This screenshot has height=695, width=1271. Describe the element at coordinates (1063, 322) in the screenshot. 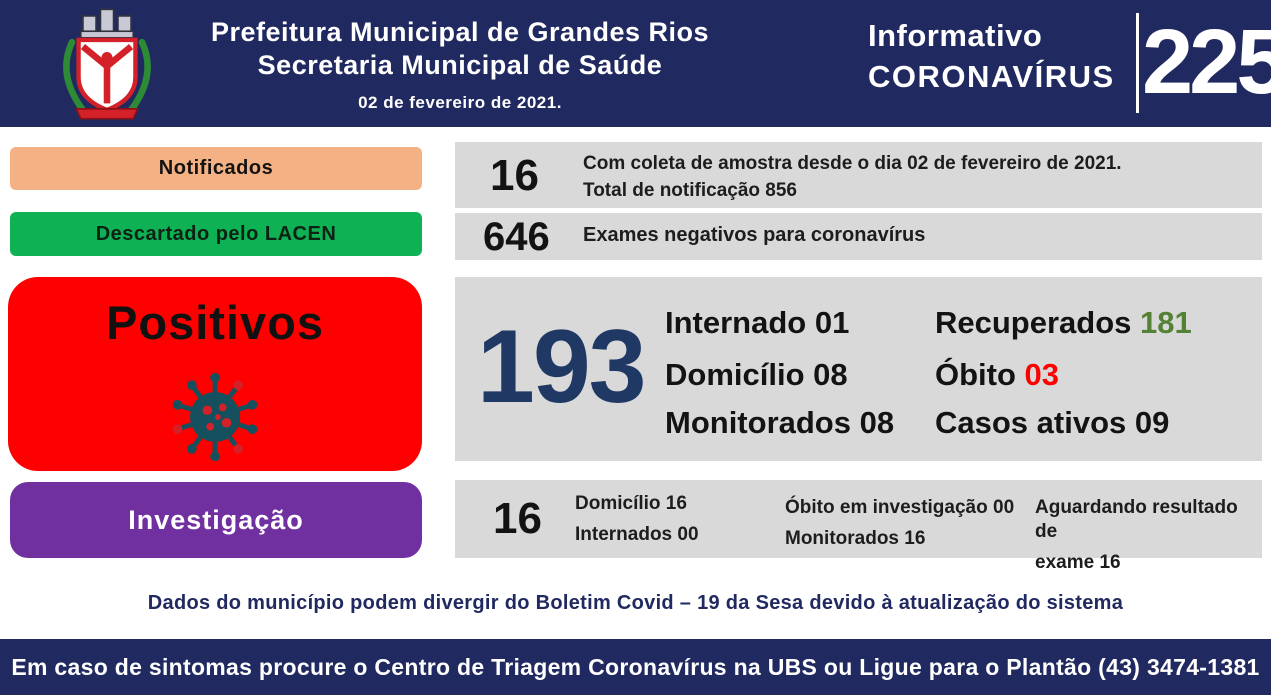

I see `stat-recuperados: Recuperados 181` at that location.